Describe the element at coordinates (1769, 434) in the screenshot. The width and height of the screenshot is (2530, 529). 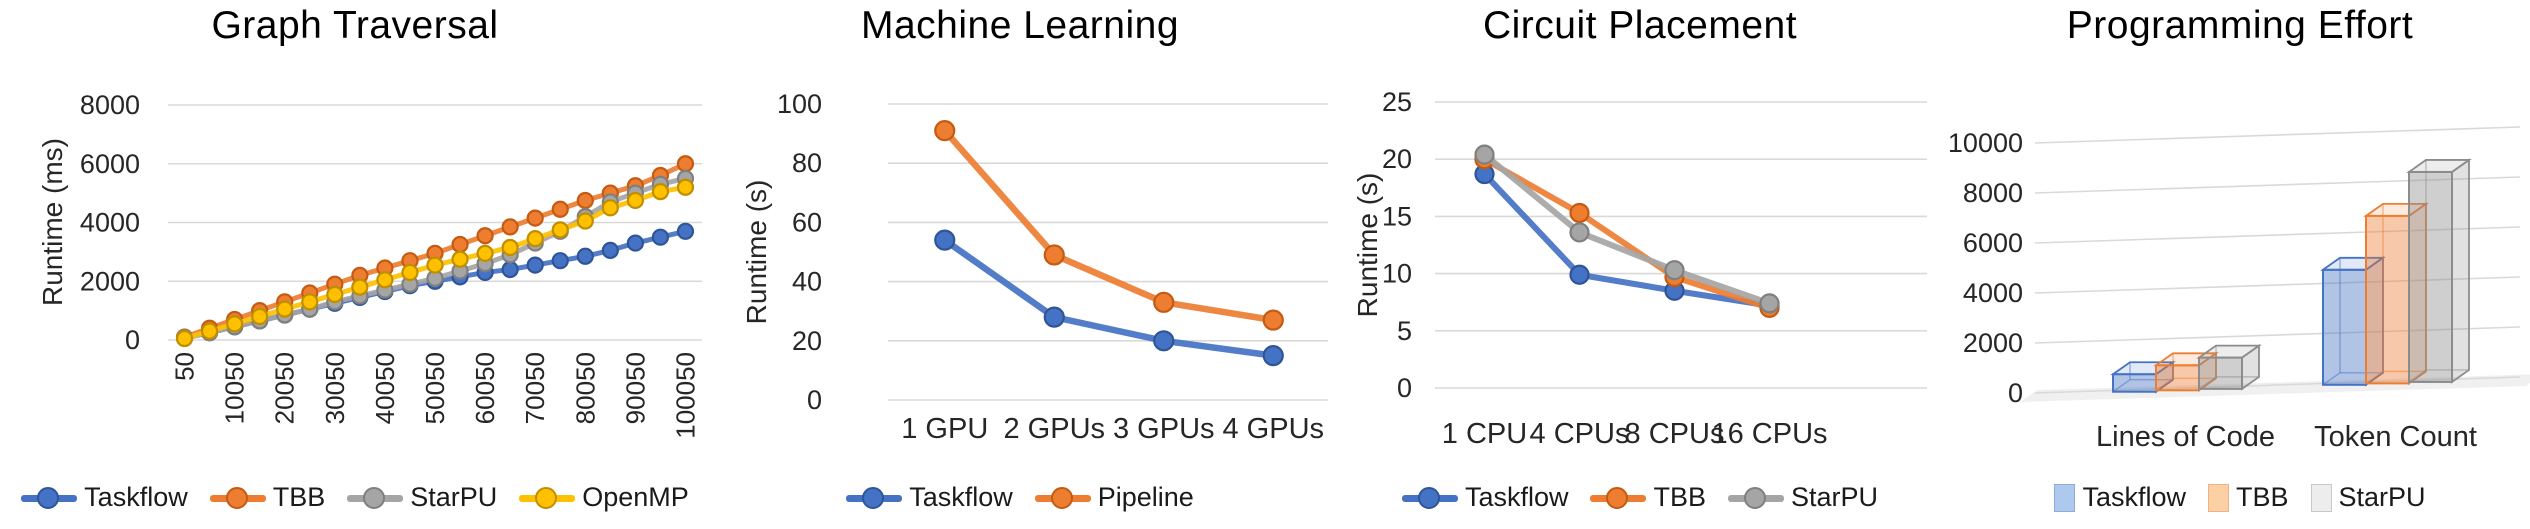
I see `svg-text: 16 CPUs` at that location.